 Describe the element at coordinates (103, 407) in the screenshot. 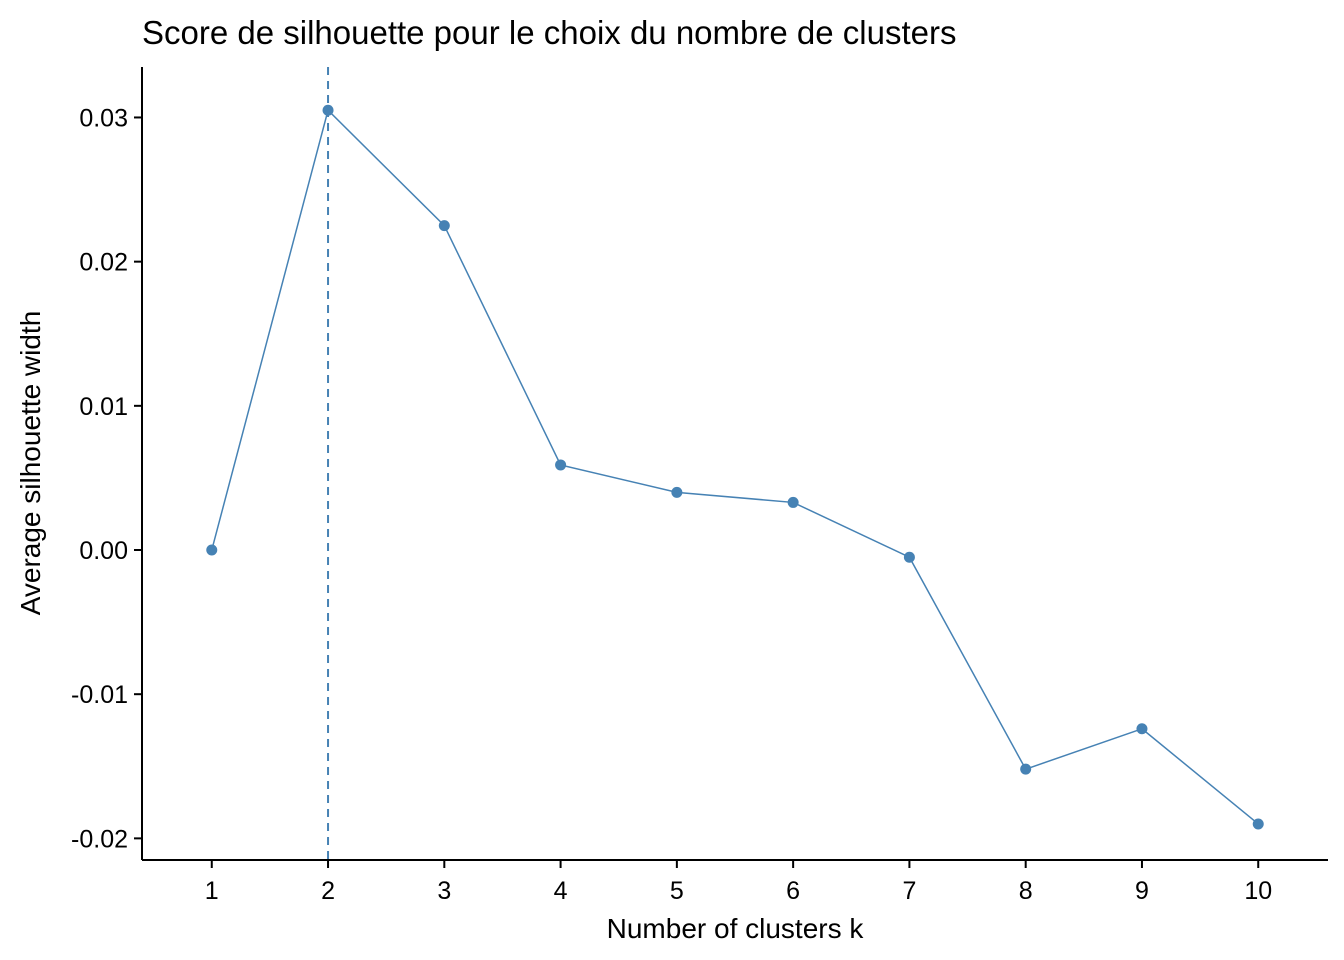

I see `y-tick-label: 0.01` at that location.